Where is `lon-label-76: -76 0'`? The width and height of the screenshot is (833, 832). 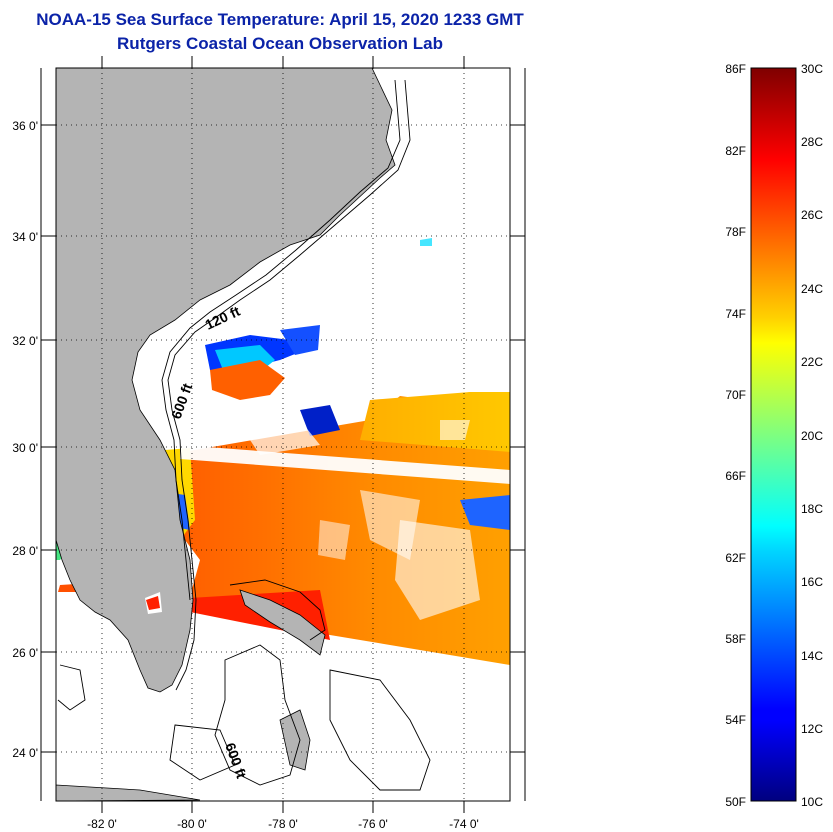 lon-label-76: -76 0' is located at coordinates (373, 824).